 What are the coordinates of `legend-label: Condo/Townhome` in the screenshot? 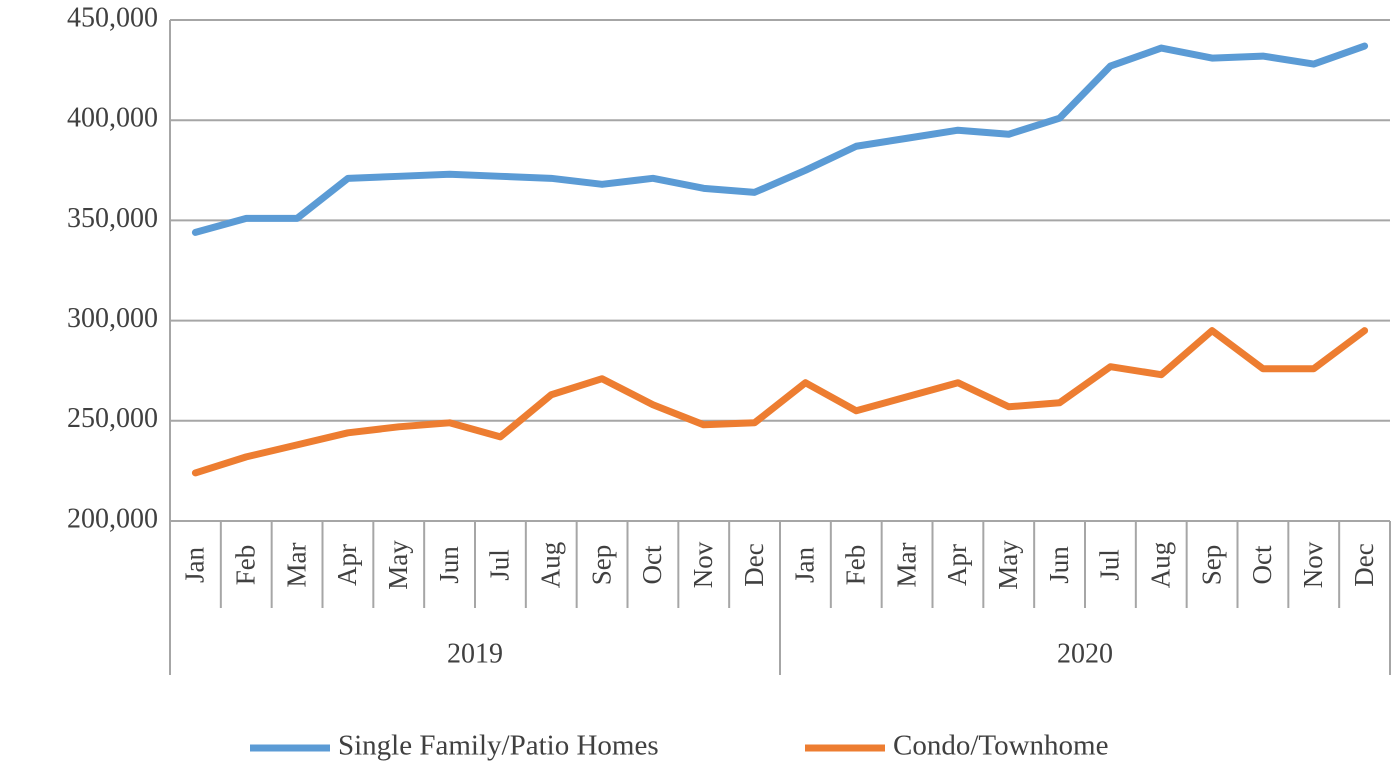 It's located at (1000, 746).